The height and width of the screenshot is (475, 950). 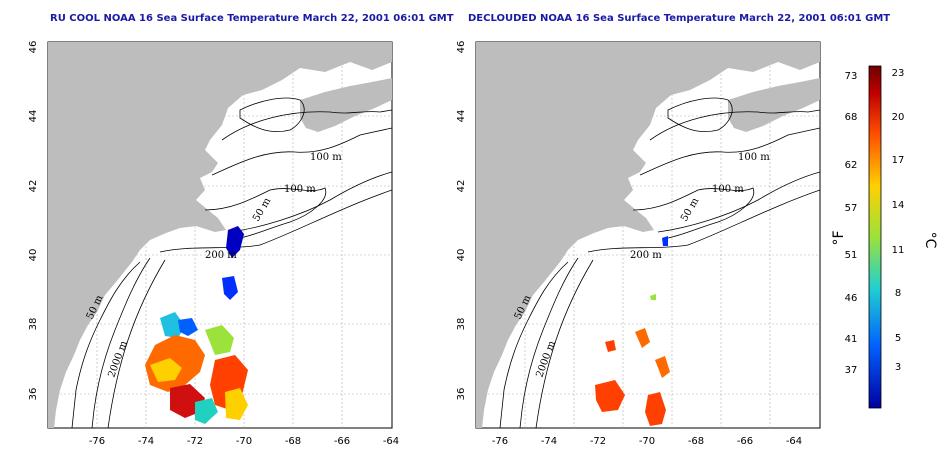 I want to click on svg-text: 51, so click(x=851, y=255).